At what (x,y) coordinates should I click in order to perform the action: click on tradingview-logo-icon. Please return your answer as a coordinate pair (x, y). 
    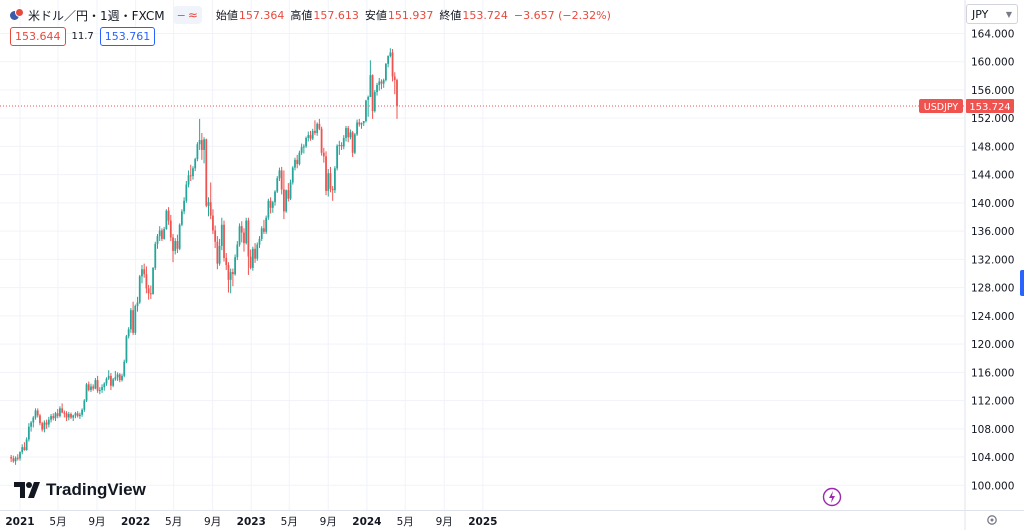
    Looking at the image, I should click on (27, 490).